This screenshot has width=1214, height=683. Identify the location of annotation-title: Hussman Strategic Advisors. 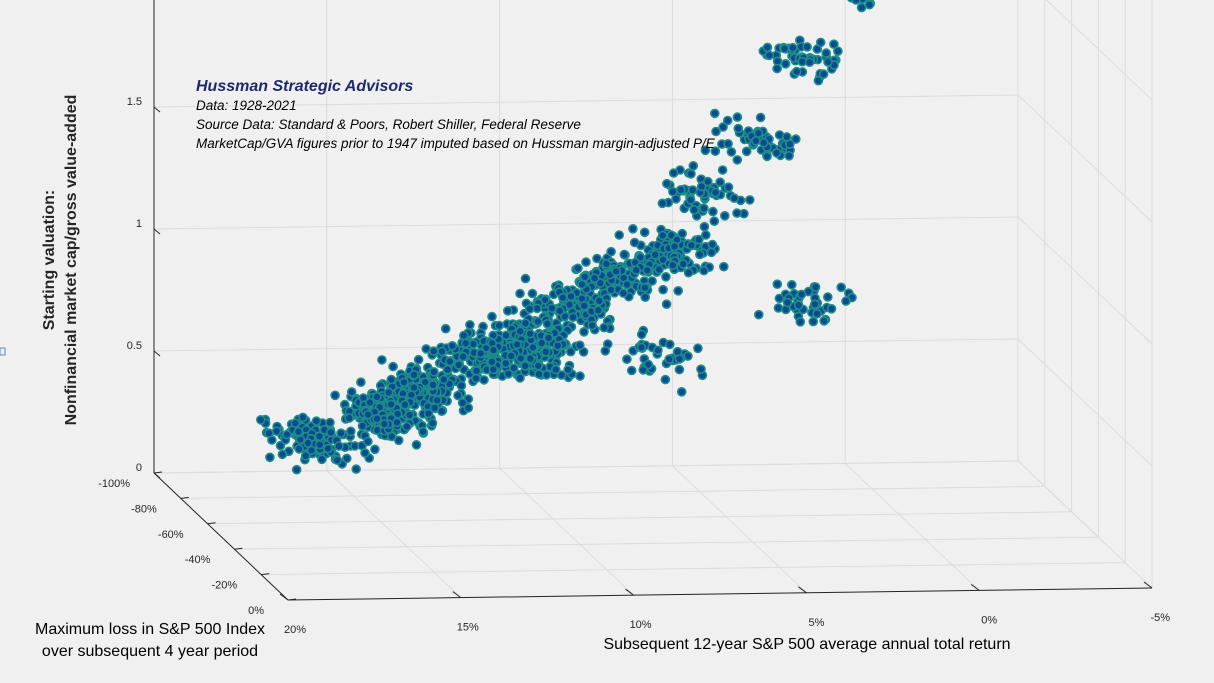
(304, 86).